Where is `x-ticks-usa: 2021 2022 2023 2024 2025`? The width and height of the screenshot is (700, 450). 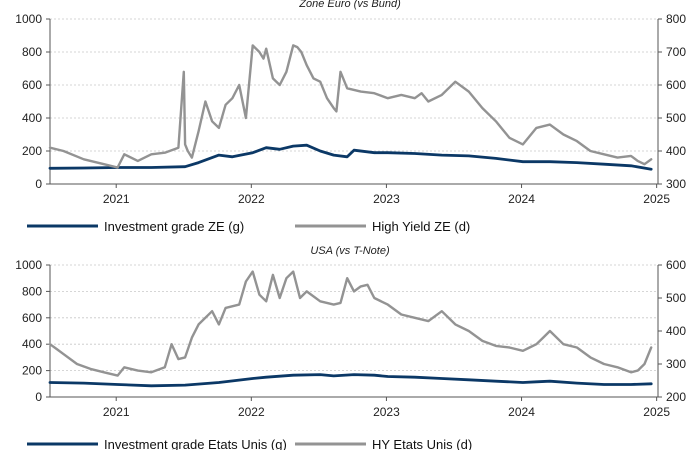
x-ticks-usa: 2021 2022 2023 2024 2025 is located at coordinates (386, 408).